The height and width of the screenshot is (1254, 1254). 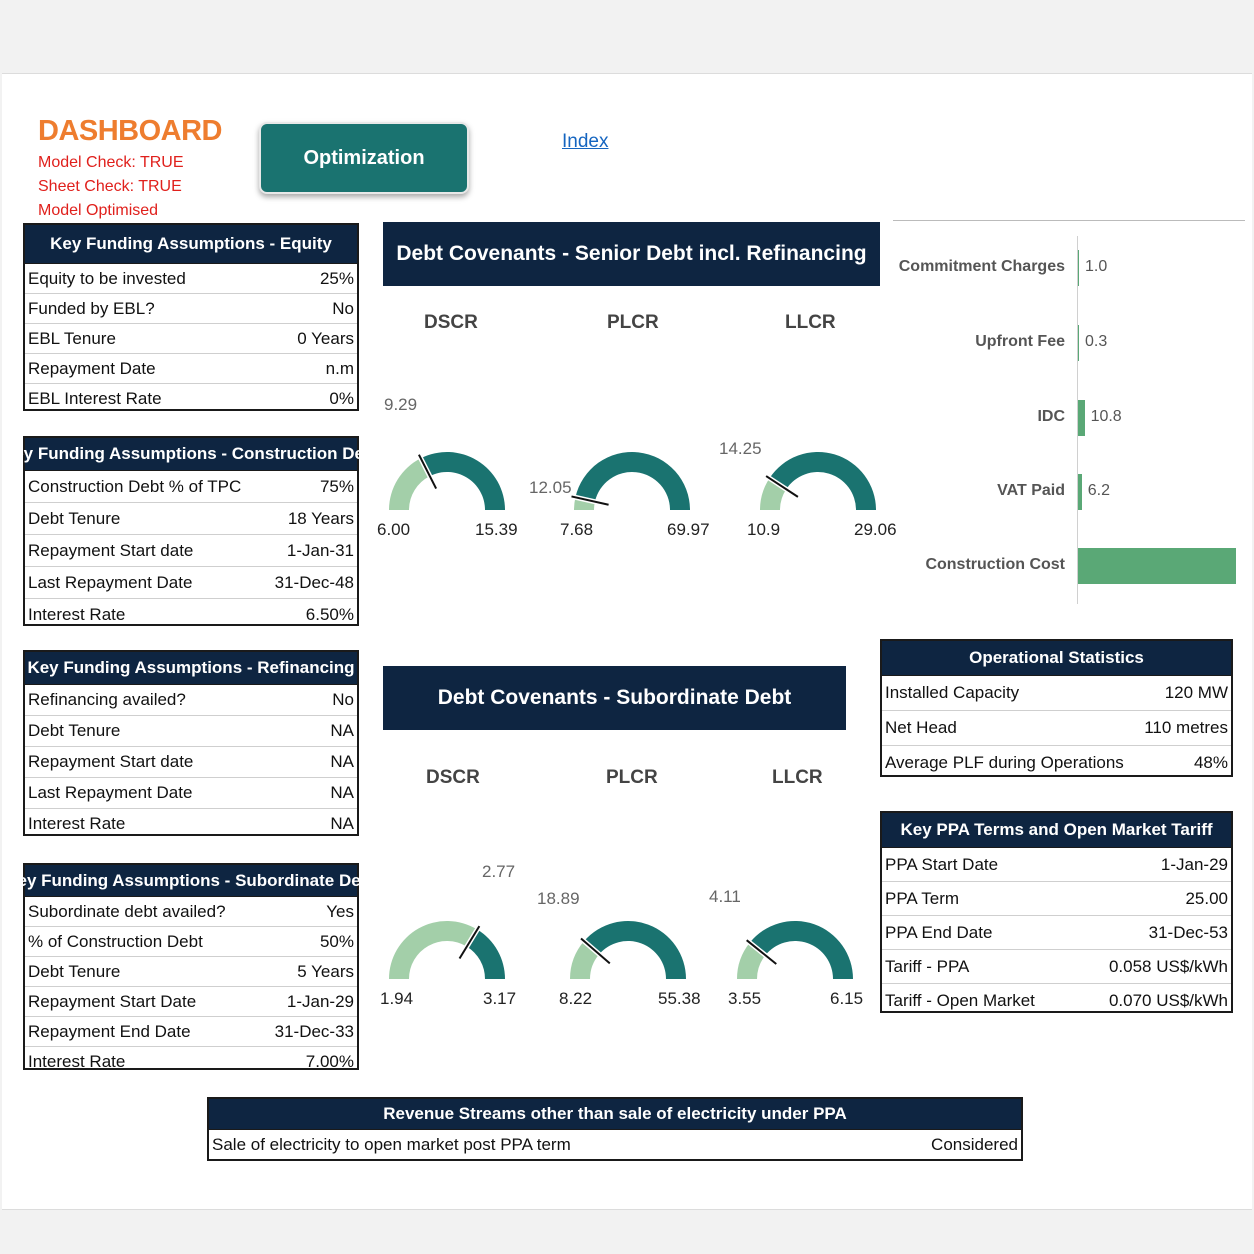 What do you see at coordinates (995, 564) in the screenshot?
I see `bar-category-label: Construction Cost` at bounding box center [995, 564].